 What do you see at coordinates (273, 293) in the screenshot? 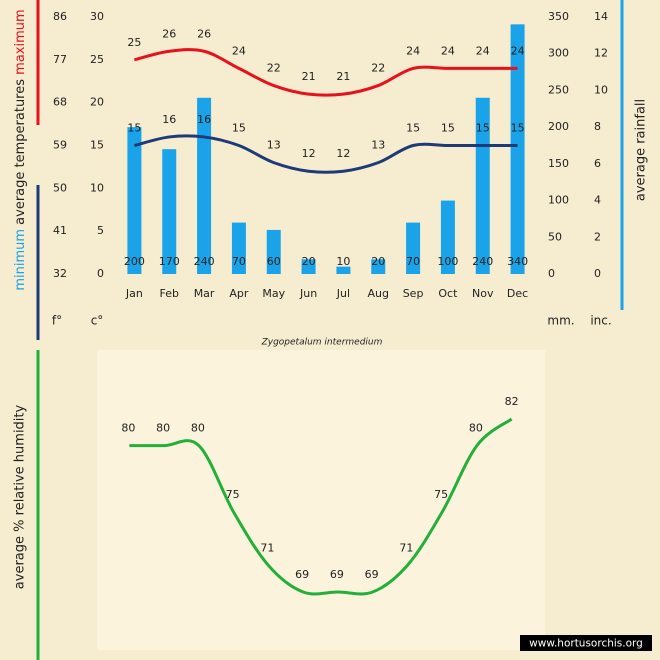
I see `x-tick-label: May` at bounding box center [273, 293].